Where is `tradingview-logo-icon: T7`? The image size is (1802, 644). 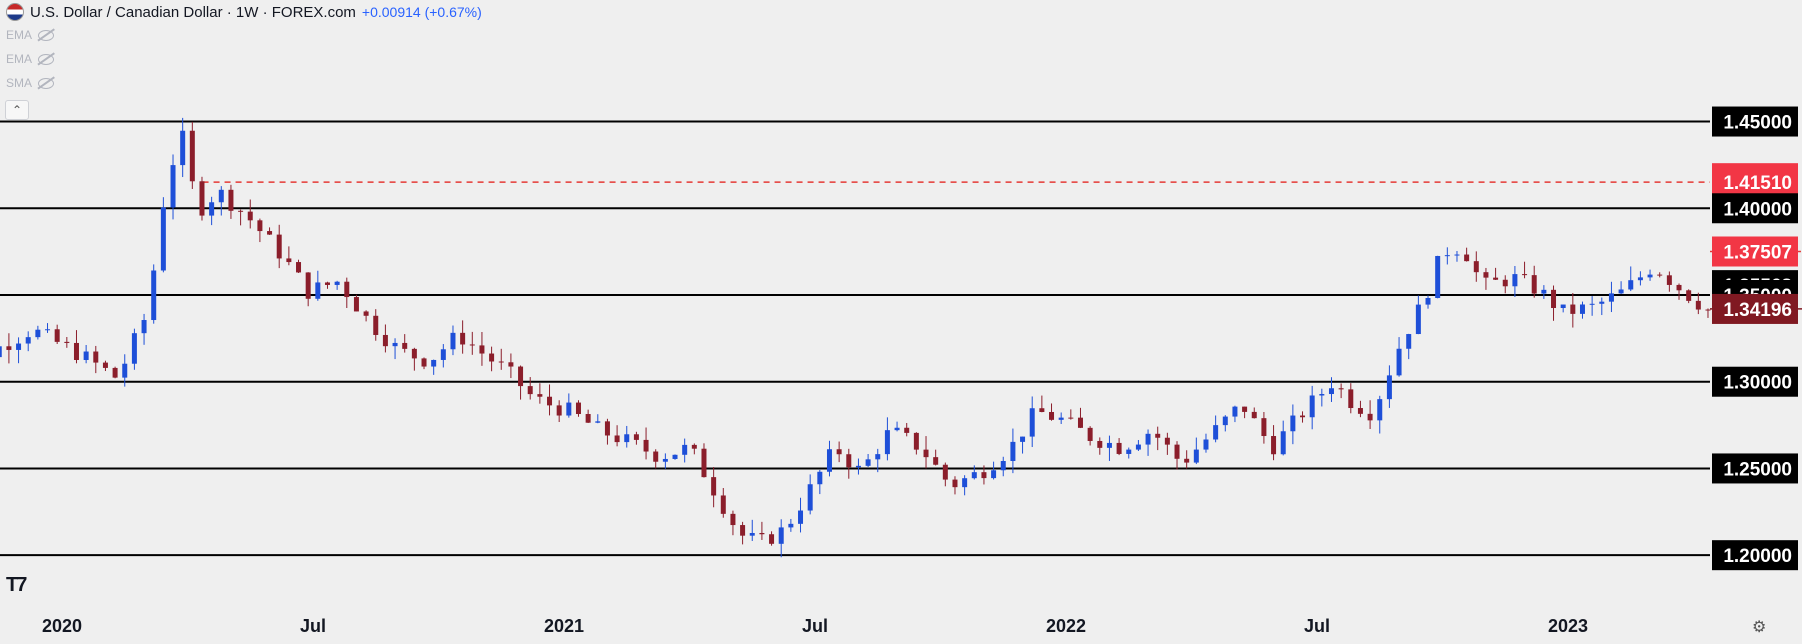 tradingview-logo-icon: T7 is located at coordinates (16, 585).